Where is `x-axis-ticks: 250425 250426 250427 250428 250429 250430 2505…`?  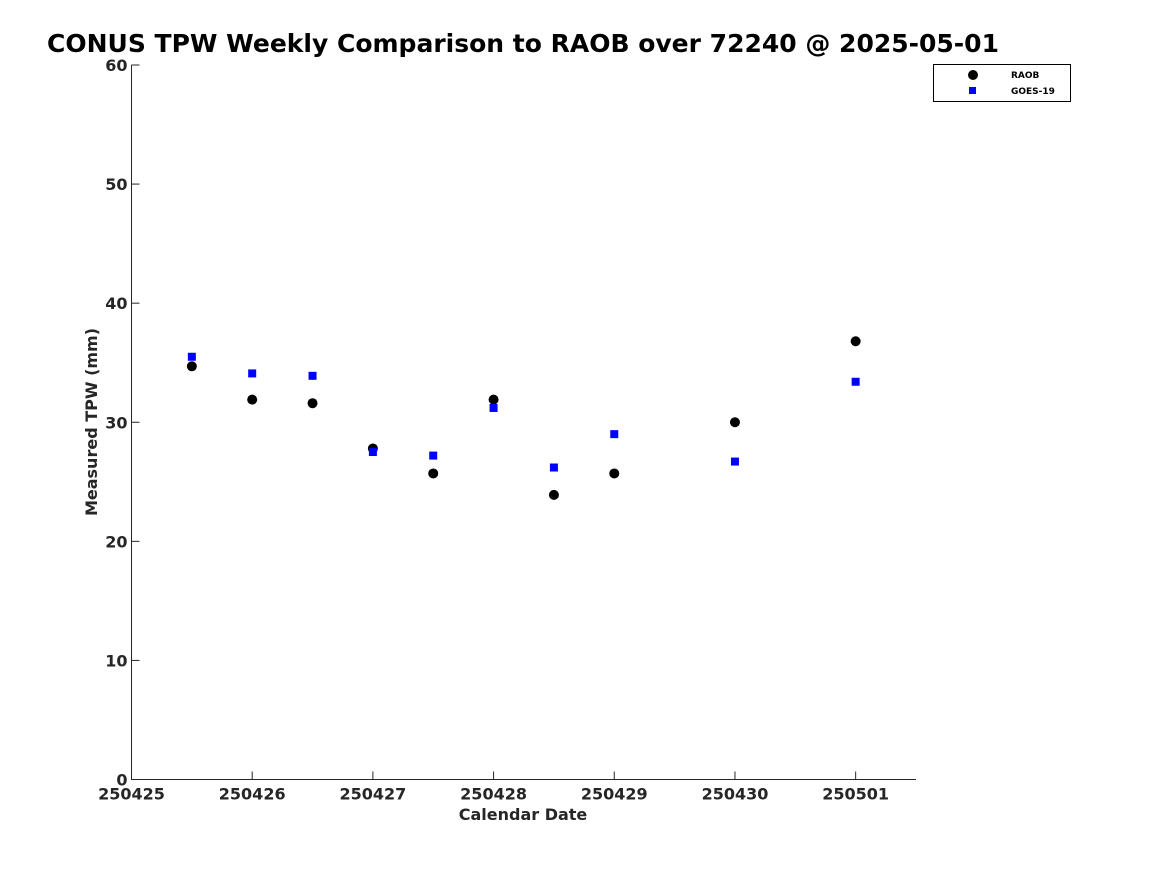 x-axis-ticks: 250425 250426 250427 250428 250429 250430 2505… is located at coordinates (493, 787).